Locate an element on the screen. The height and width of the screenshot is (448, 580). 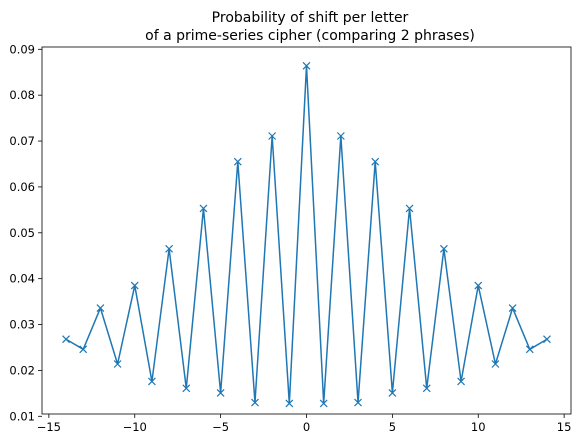
y-tick-label: 0.02 is located at coordinates (22, 370).